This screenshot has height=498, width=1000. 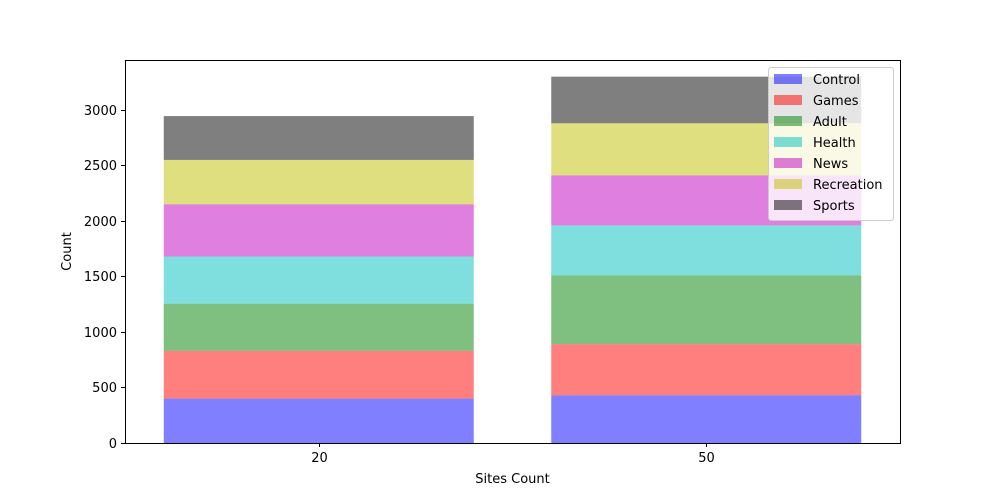 What do you see at coordinates (836, 101) in the screenshot?
I see `legend-label-games: Games` at bounding box center [836, 101].